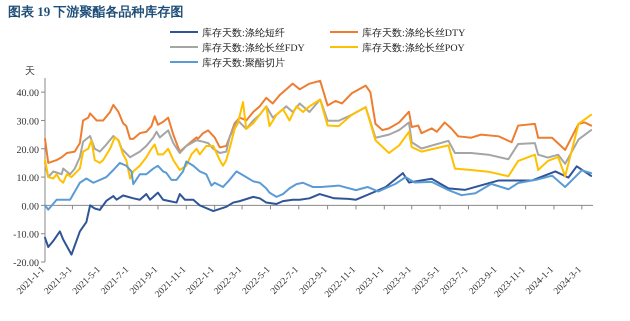 This screenshot has width=630, height=321. What do you see at coordinates (243, 33) in the screenshot?
I see `legend-label: 库存天数:涤纶短纤` at bounding box center [243, 33].